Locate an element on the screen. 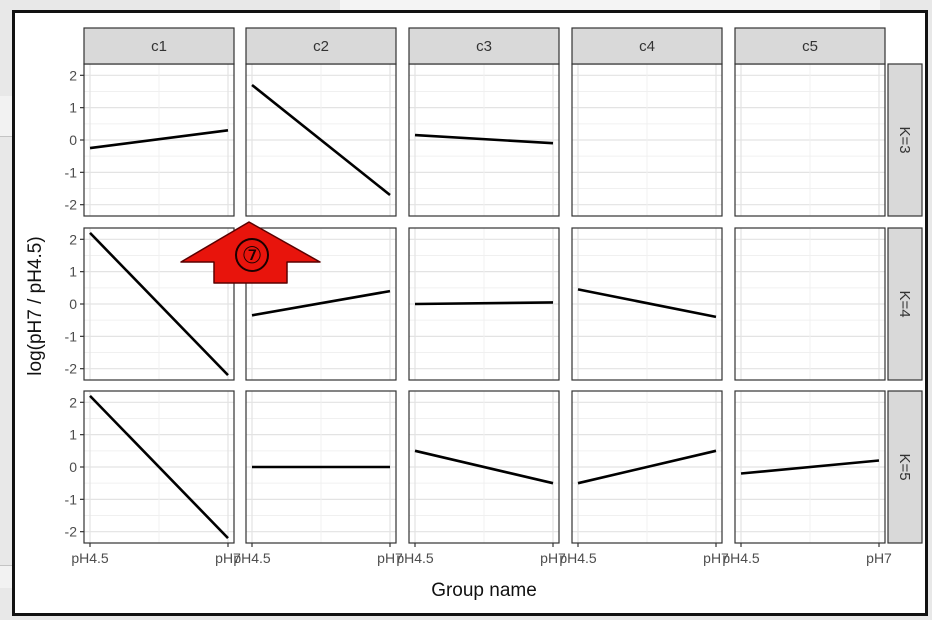 This screenshot has width=932, height=620. x-axis-title: Group name is located at coordinates (484, 590).